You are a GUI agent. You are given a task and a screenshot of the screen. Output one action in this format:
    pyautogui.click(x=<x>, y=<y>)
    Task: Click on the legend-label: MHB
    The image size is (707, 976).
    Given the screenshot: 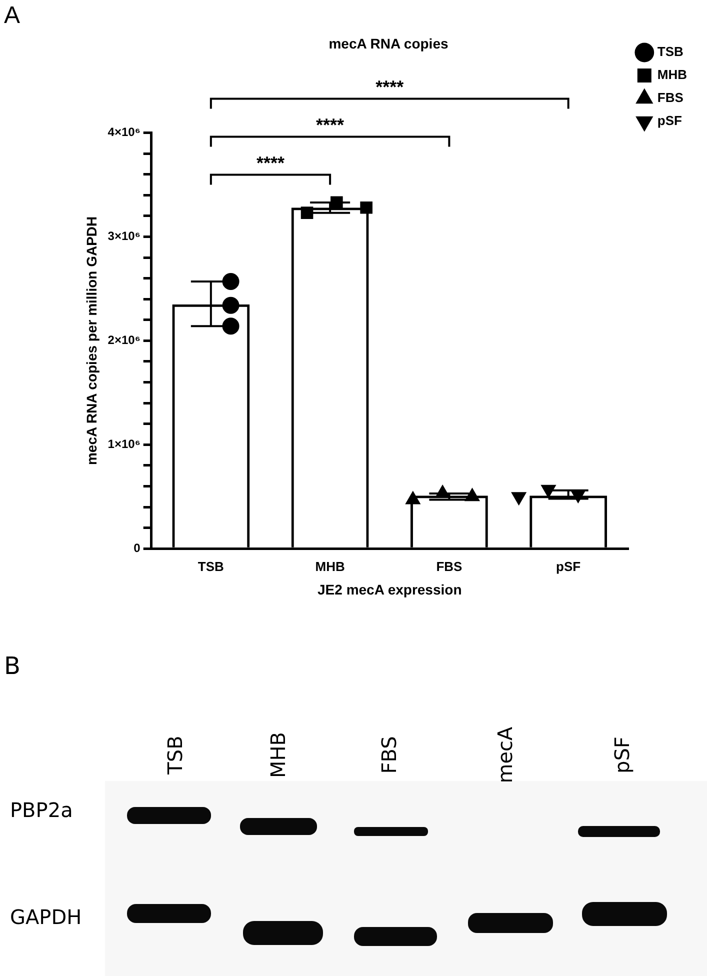 What is the action you would take?
    pyautogui.click(x=672, y=74)
    